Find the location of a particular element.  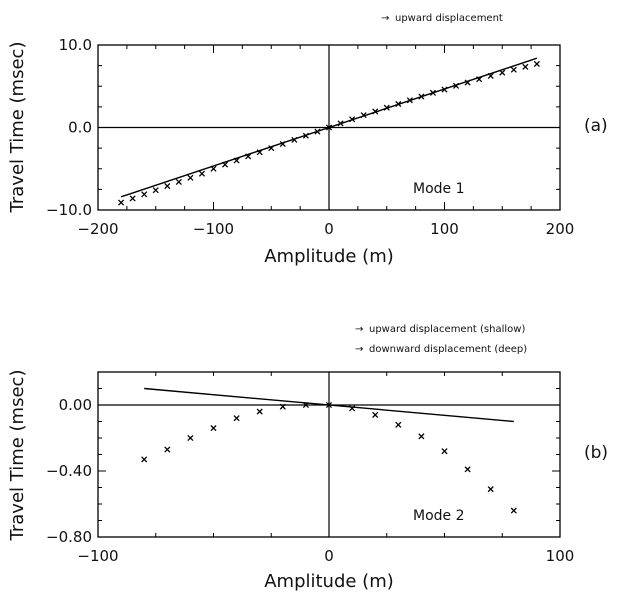

panel-label-a: (a) is located at coordinates (596, 126).